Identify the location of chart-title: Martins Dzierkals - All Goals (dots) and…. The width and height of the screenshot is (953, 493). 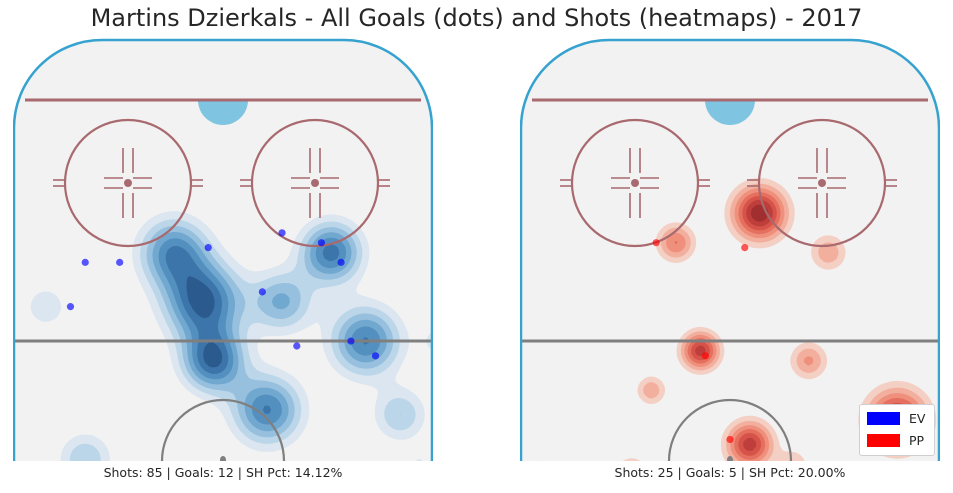
(476, 18).